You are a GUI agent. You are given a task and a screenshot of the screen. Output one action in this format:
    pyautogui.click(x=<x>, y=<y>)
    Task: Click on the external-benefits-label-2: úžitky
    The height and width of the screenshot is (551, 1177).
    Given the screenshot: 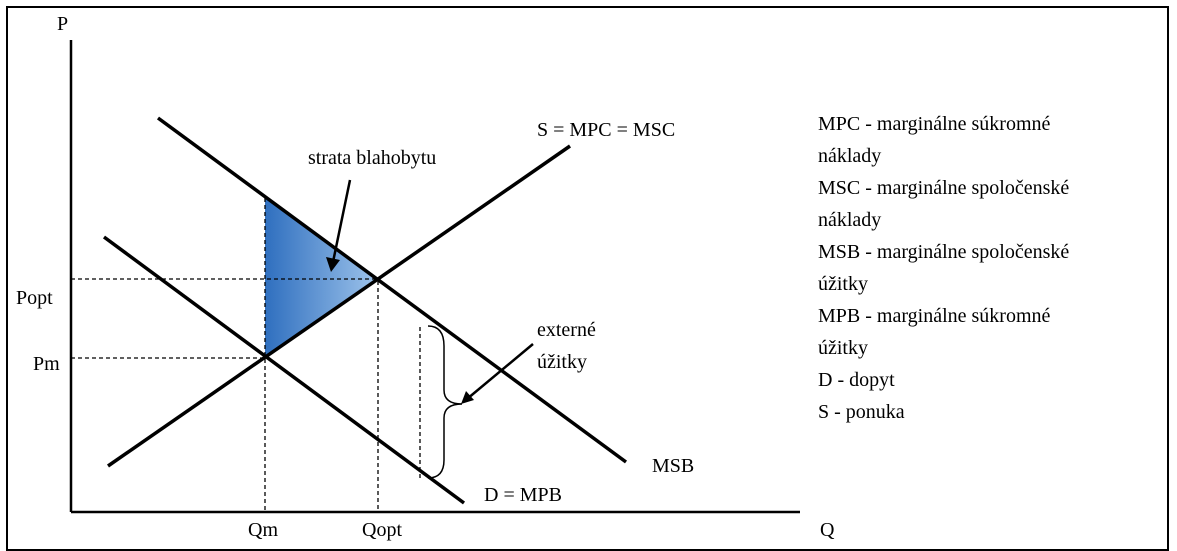 What is the action you would take?
    pyautogui.click(x=562, y=362)
    